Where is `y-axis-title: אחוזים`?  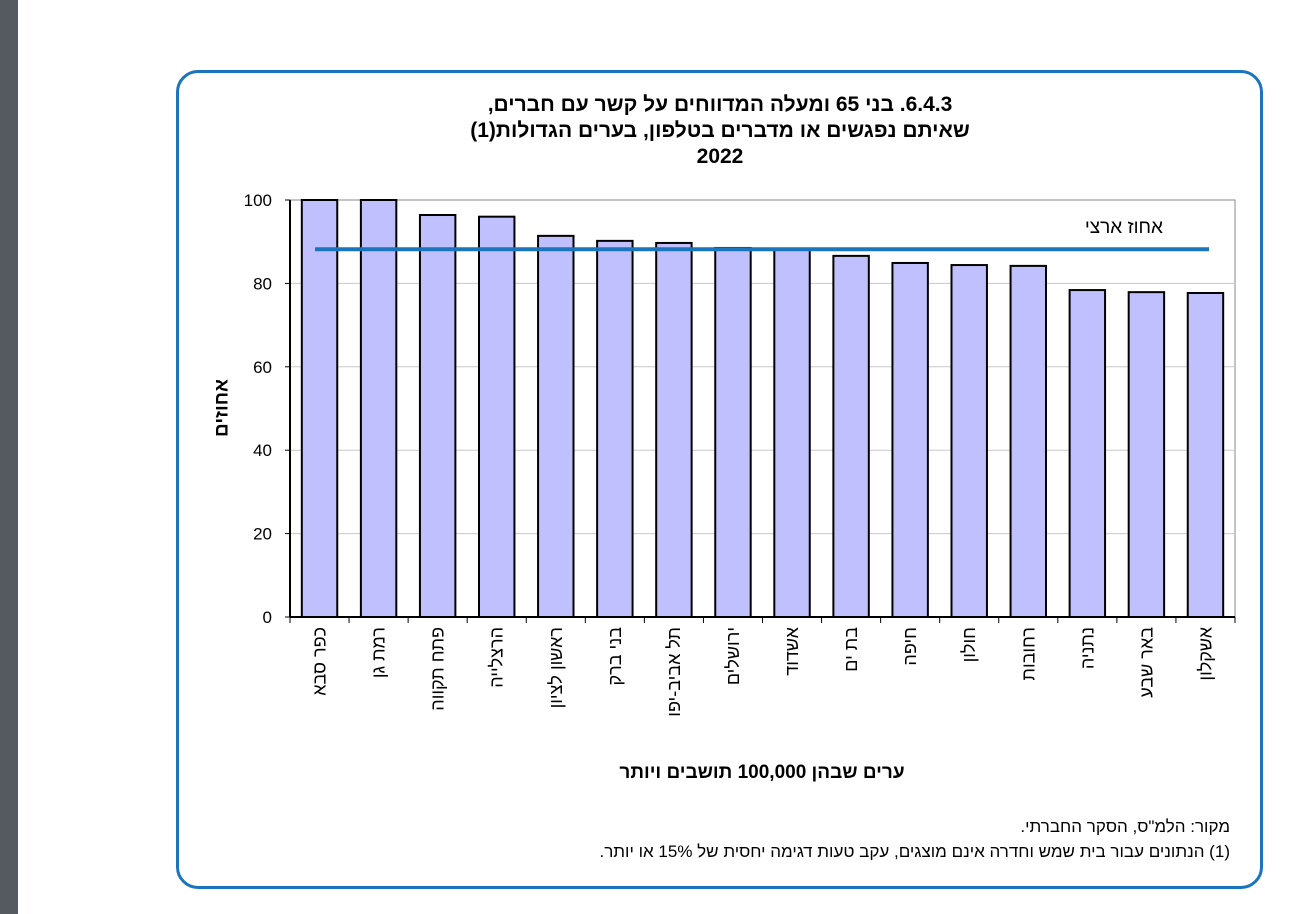 y-axis-title: אחוזים is located at coordinates (222, 408).